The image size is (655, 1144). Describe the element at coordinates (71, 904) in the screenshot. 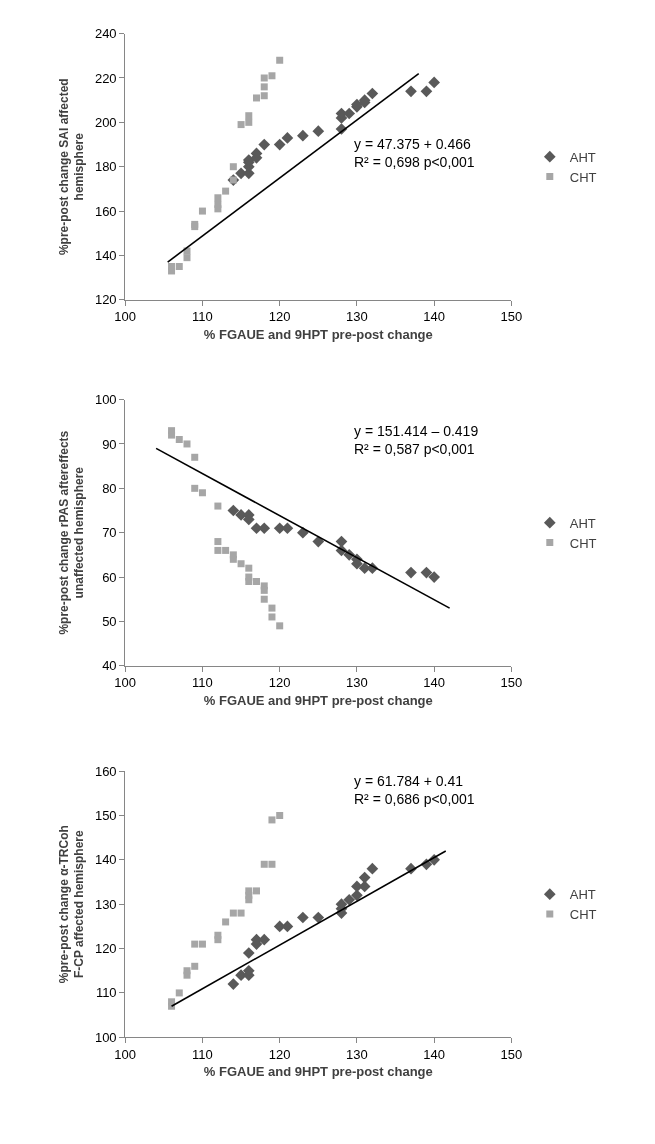

I see `y-axis-title: %pre-post change α-TRCoh F-CP affected hemisphere` at that location.